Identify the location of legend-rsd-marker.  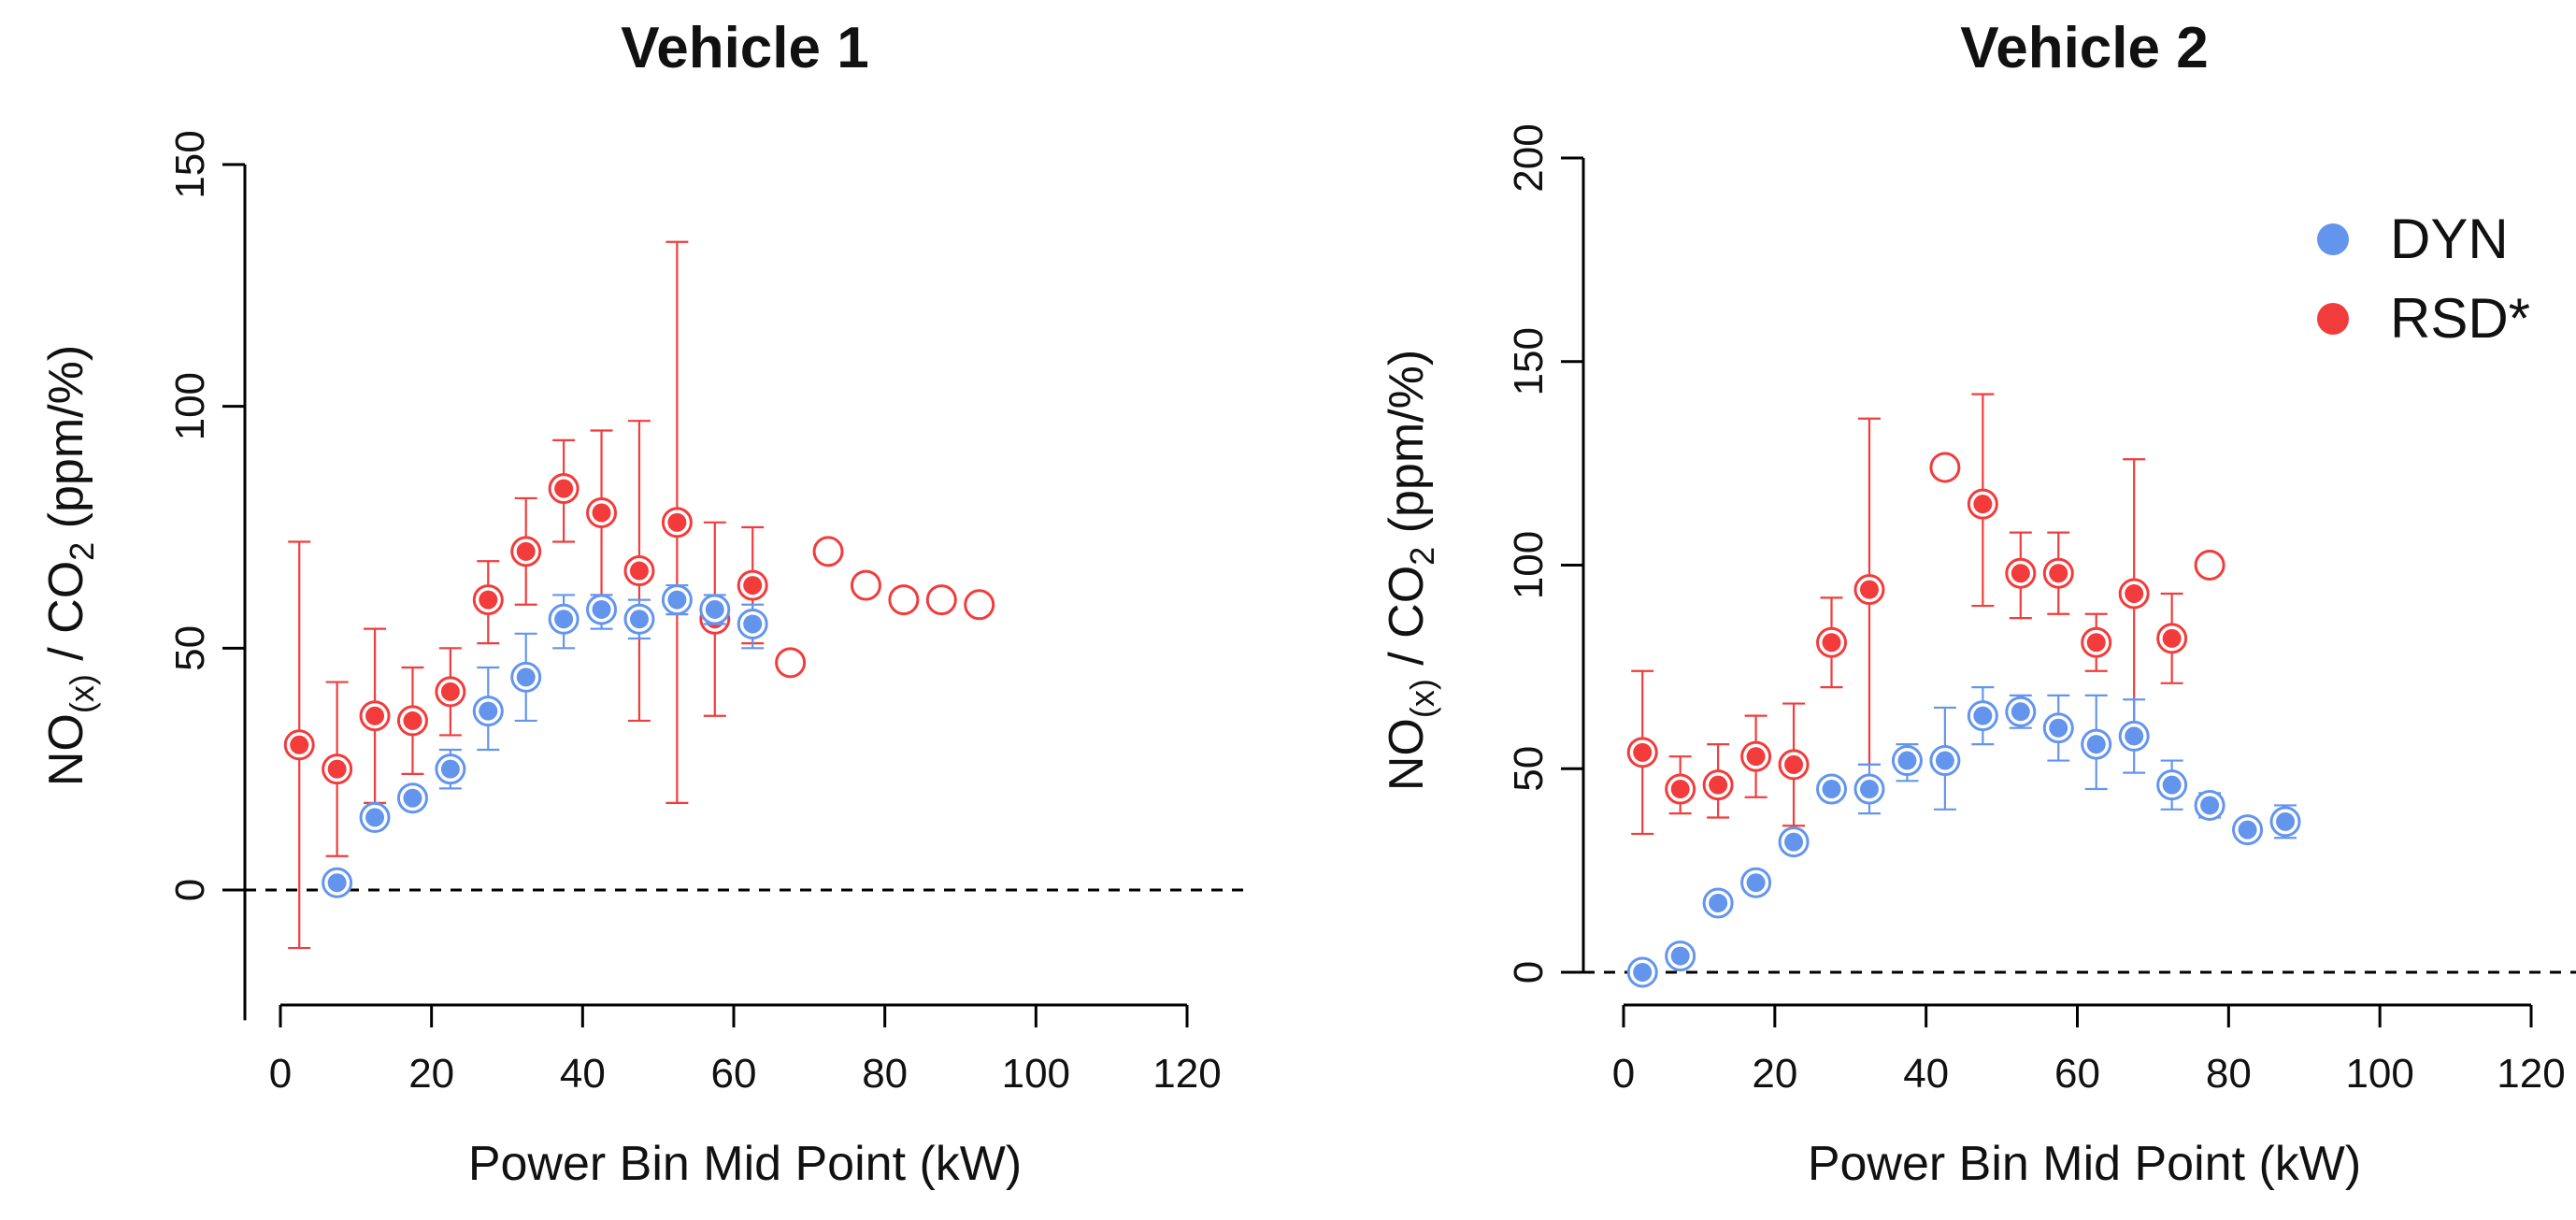
(2333, 319).